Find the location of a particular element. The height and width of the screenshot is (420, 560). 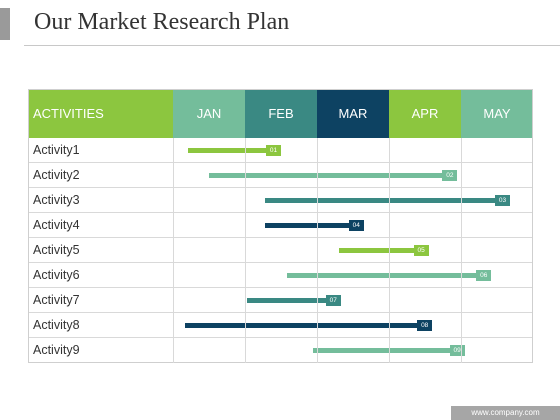

month-header-3: APR is located at coordinates (425, 113).